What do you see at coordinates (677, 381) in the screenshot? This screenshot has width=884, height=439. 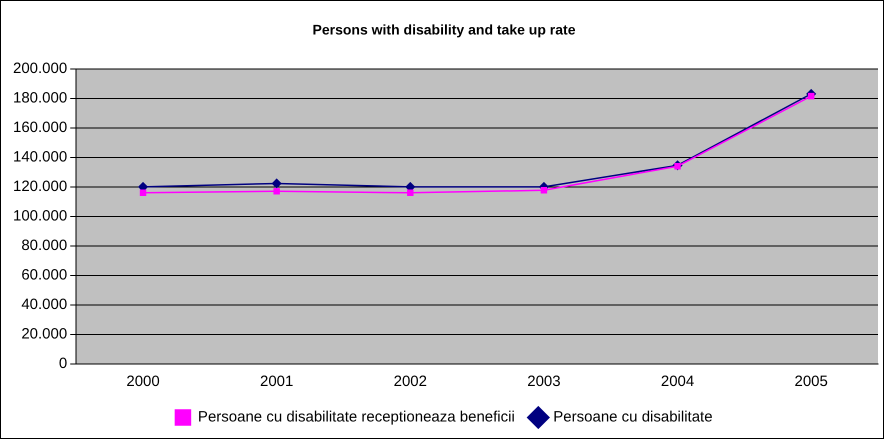 I see `x-tick-label: 2004` at bounding box center [677, 381].